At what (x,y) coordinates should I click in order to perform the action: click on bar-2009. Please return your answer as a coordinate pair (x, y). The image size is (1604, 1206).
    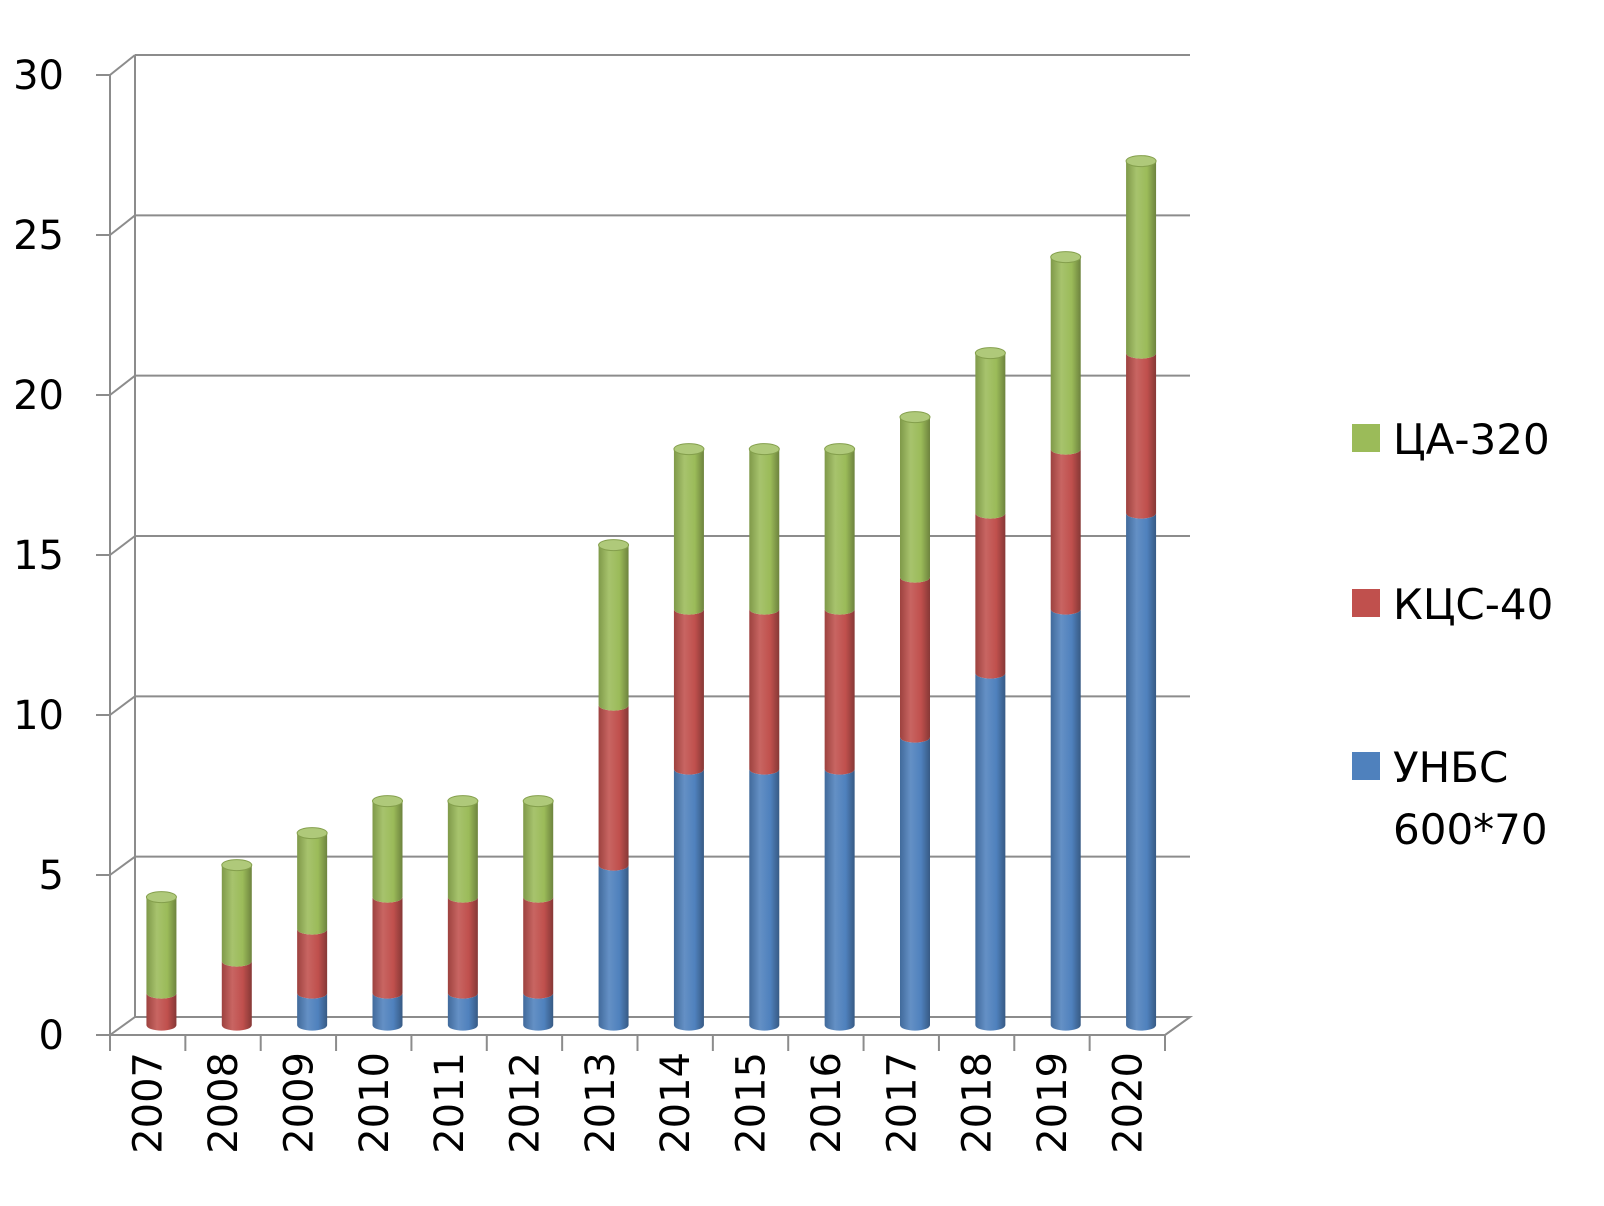
    Looking at the image, I should click on (312, 929).